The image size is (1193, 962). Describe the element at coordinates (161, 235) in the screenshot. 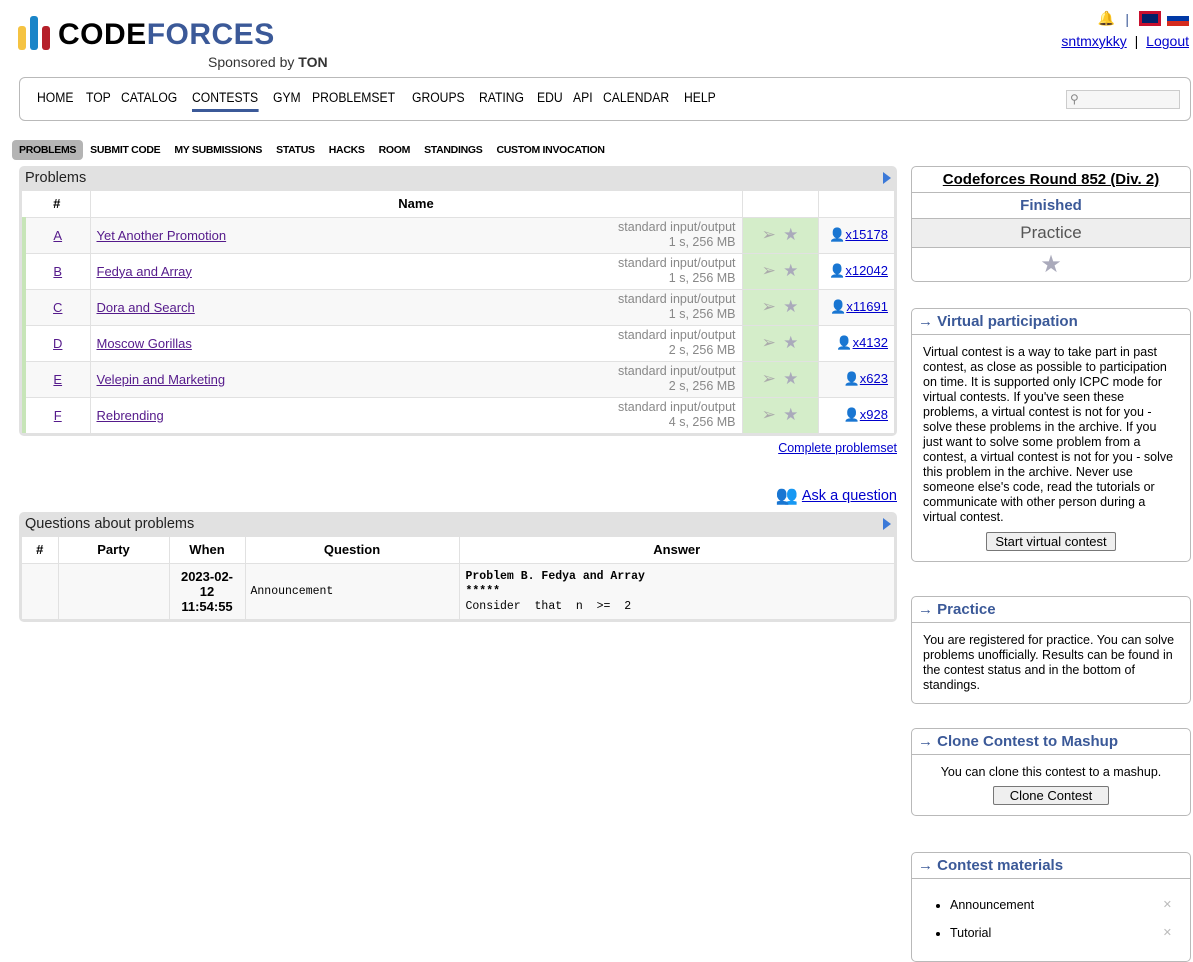

I see `problem-name-link: Yet Another Promotion` at that location.